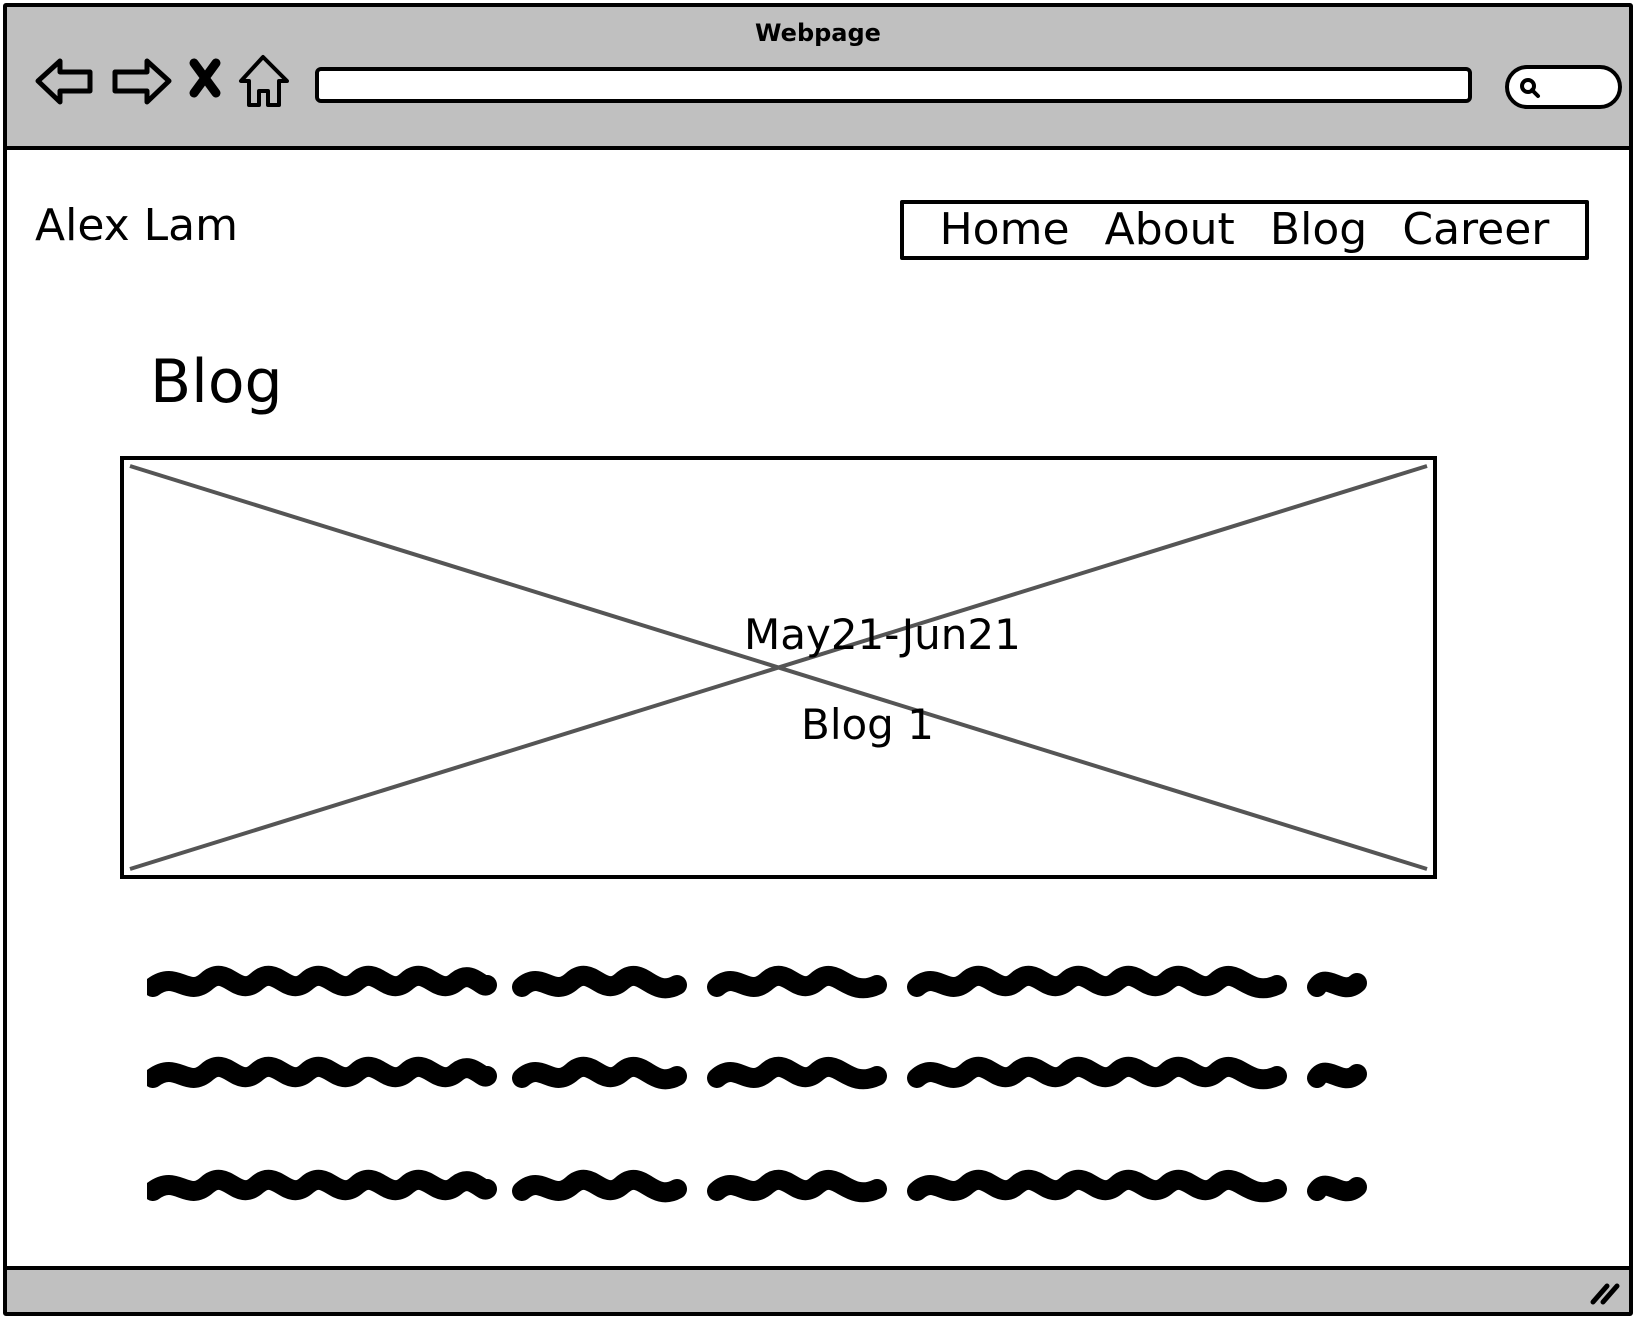 This screenshot has width=1642, height=1324. What do you see at coordinates (818, 33) in the screenshot?
I see `window-title: Webpage` at bounding box center [818, 33].